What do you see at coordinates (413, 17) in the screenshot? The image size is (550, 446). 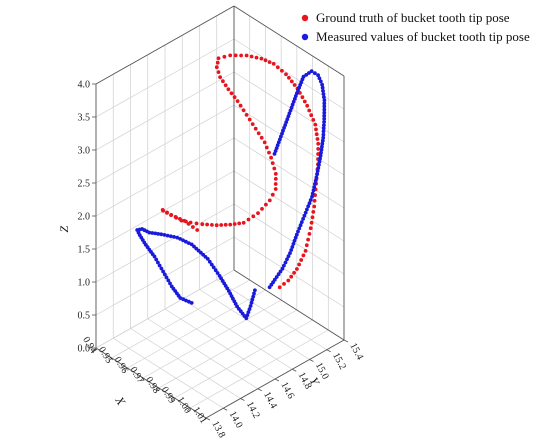 I see `legend-label-ground-truth: Ground truth of bucket tooth tip pose` at bounding box center [413, 17].